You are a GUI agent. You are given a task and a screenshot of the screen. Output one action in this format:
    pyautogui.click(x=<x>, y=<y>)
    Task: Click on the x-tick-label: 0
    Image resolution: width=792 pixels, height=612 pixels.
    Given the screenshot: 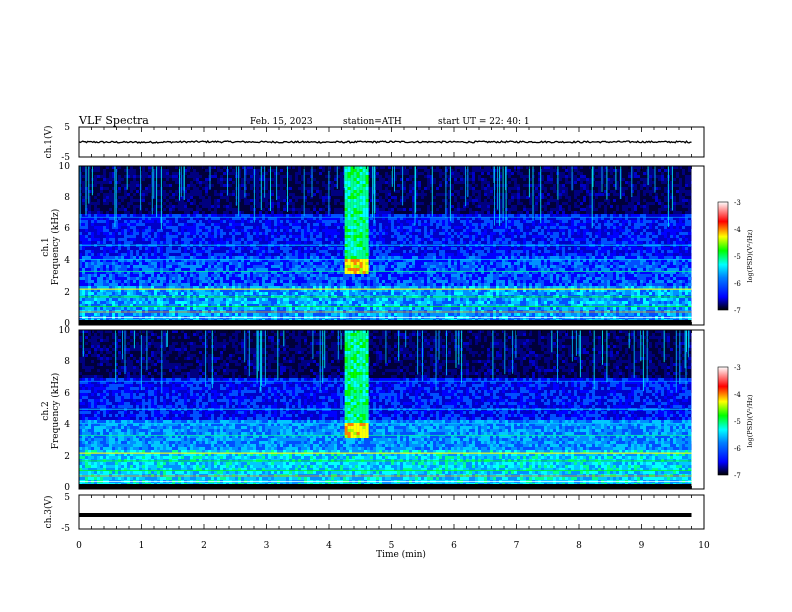 What is the action you would take?
    pyautogui.click(x=79, y=546)
    